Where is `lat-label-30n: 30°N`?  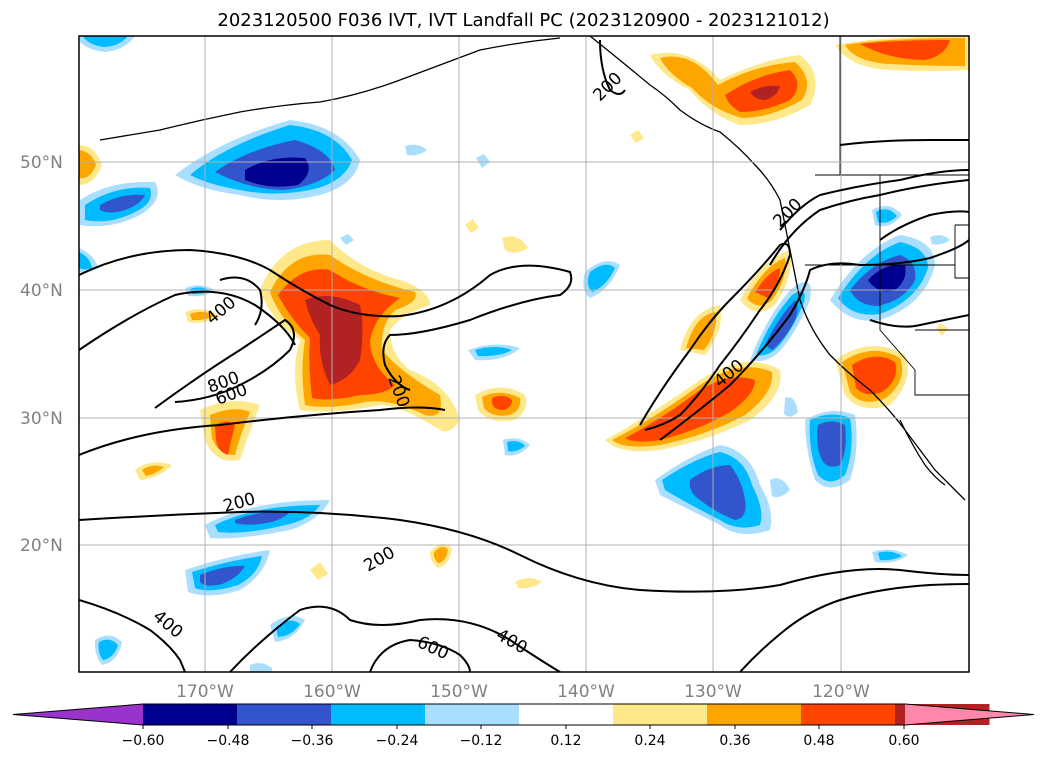 lat-label-30n: 30°N is located at coordinates (41, 419).